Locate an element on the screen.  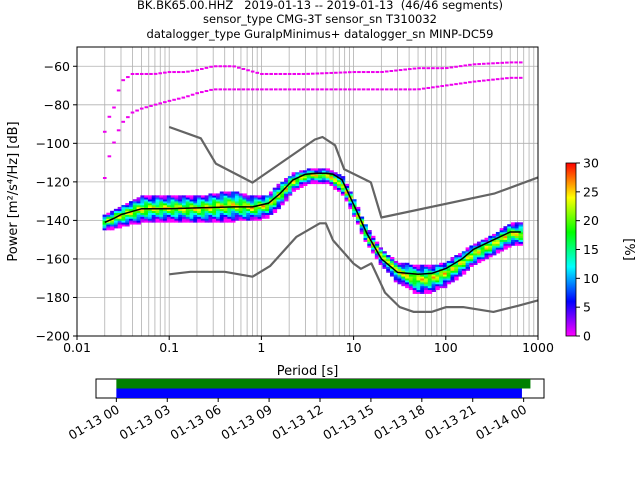
colorbar-tick-label: 5 is located at coordinates (587, 307).